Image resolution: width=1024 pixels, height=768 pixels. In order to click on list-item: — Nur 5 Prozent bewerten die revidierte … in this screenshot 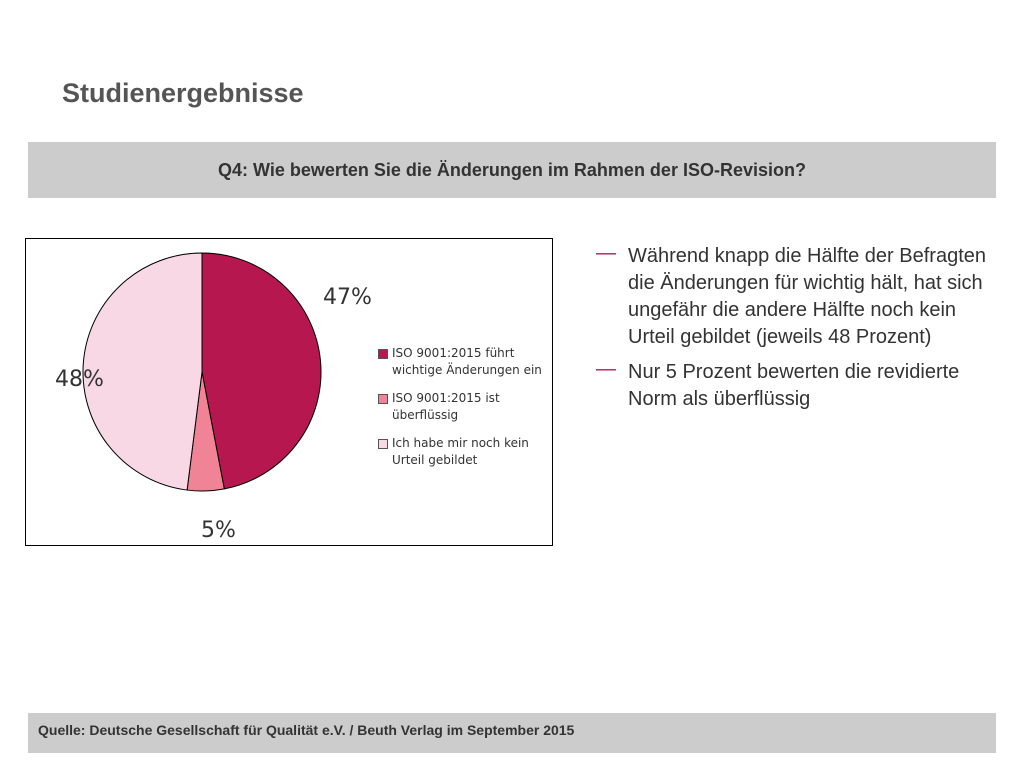, I will do `click(791, 386)`.